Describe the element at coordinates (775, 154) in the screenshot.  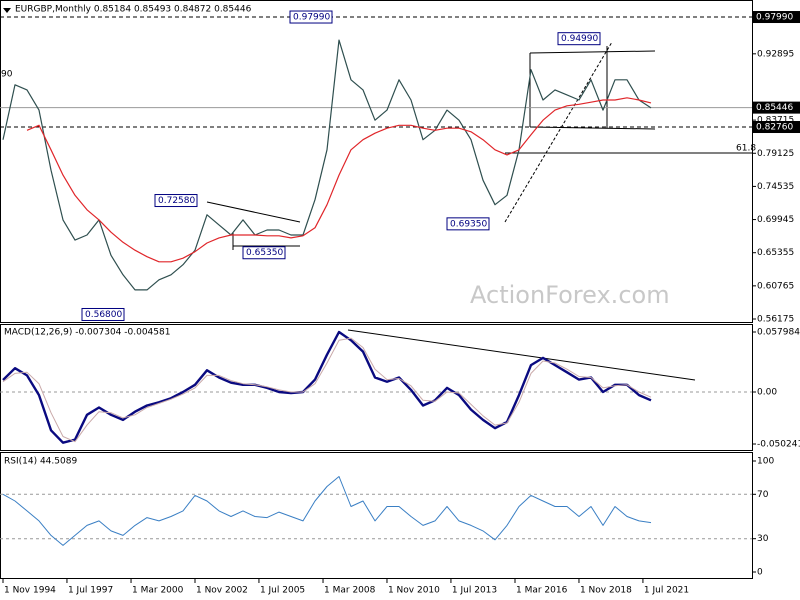
I see `y-tick-label: 0.79125` at that location.